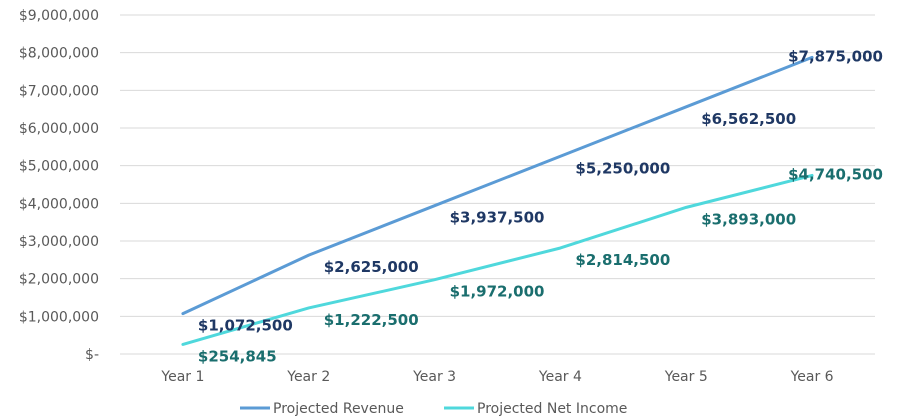 The image size is (897, 419). Describe the element at coordinates (59, 16) in the screenshot. I see `y-tick-label: $9,000,000` at that location.